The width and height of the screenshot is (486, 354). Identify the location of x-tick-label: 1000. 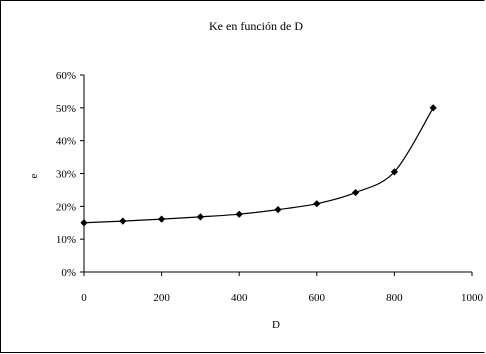
(472, 298).